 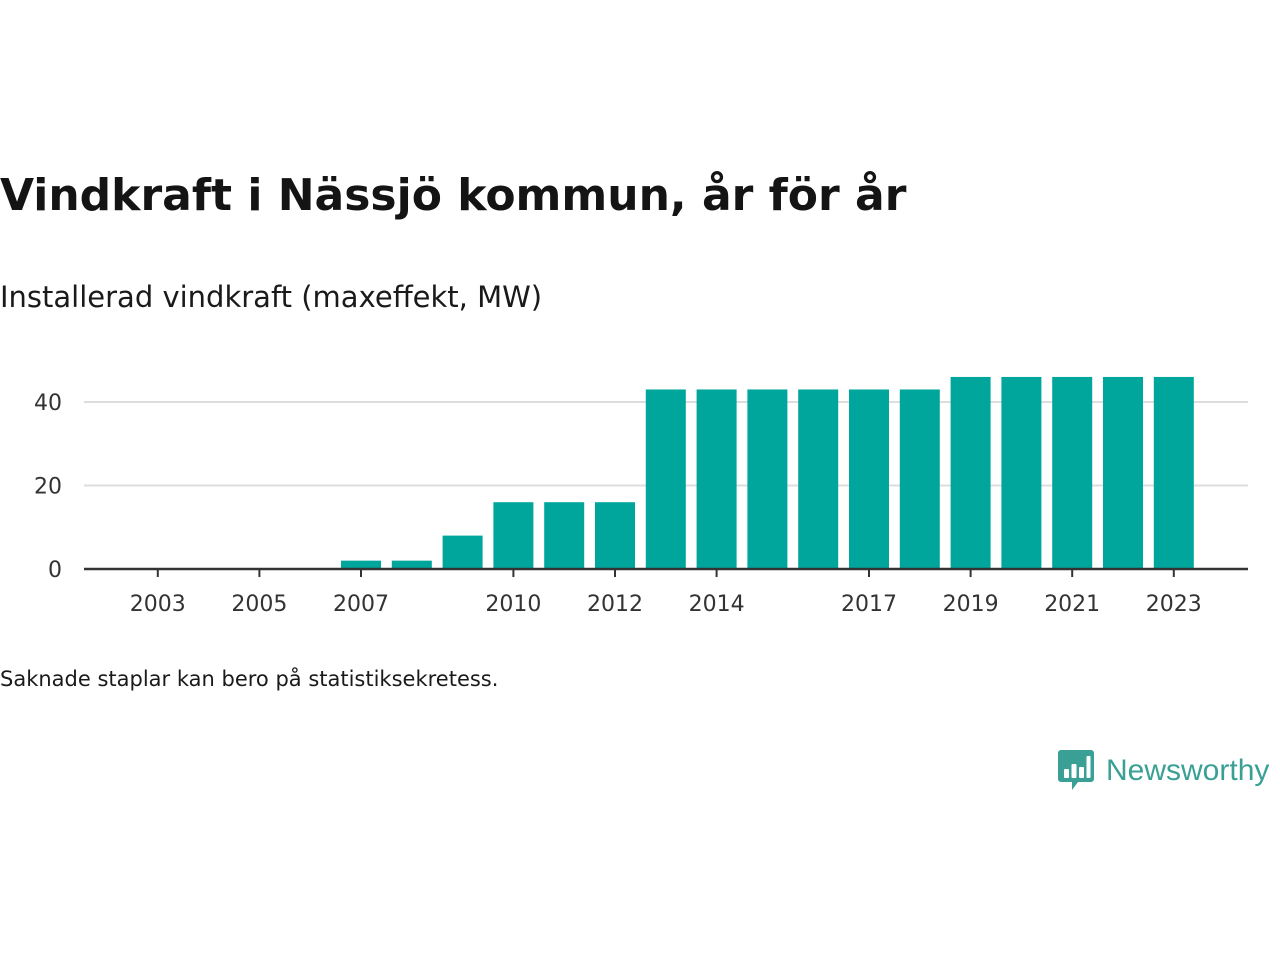 What do you see at coordinates (1188, 770) in the screenshot?
I see `brand-name: Newsworthy` at bounding box center [1188, 770].